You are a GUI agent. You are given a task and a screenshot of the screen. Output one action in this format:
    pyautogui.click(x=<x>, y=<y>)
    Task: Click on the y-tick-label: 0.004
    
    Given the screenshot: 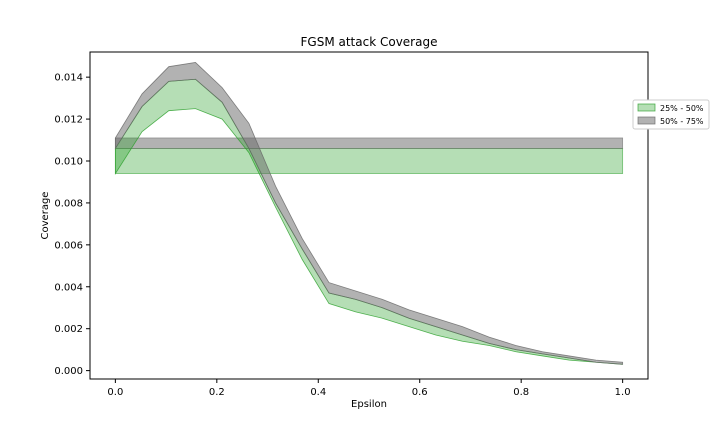 What is the action you would take?
    pyautogui.click(x=68, y=287)
    